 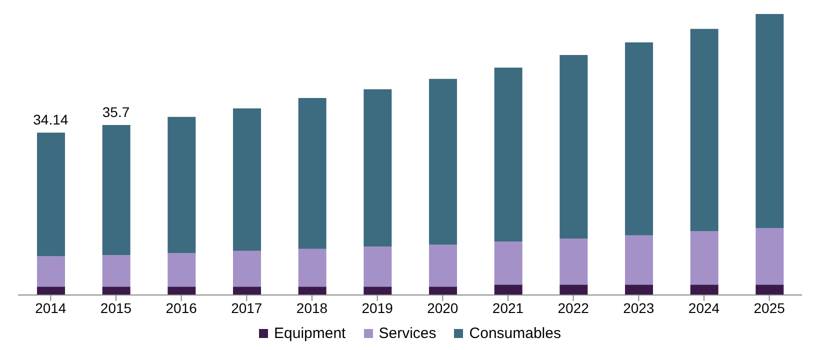 I want to click on legend-label: Services, so click(x=407, y=333).